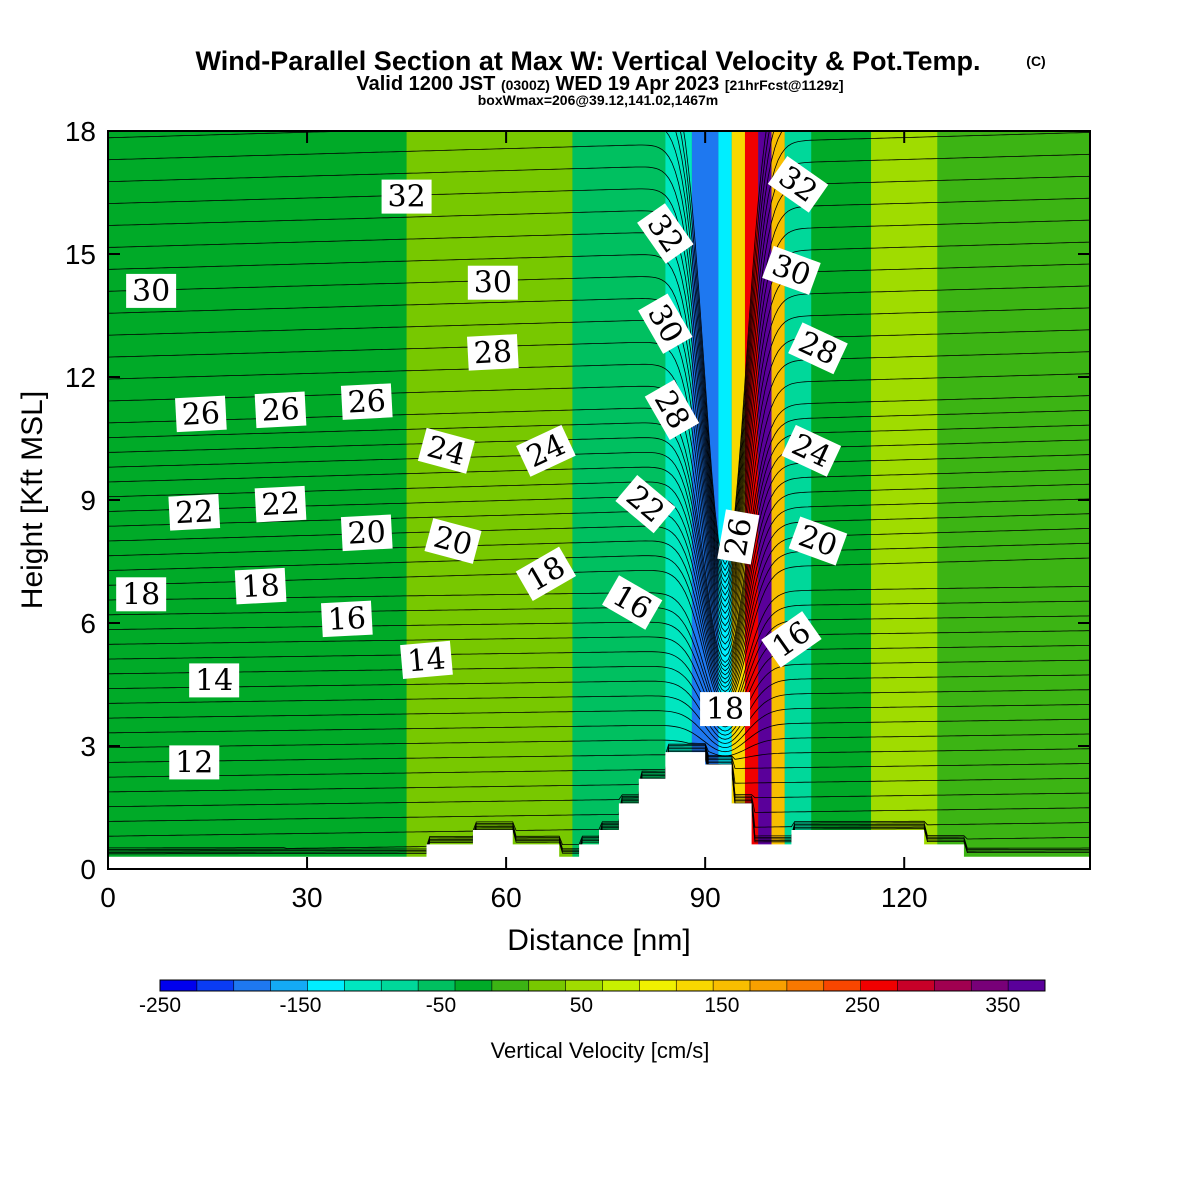  What do you see at coordinates (453, 541) in the screenshot?
I see `contour-label: 20` at bounding box center [453, 541].